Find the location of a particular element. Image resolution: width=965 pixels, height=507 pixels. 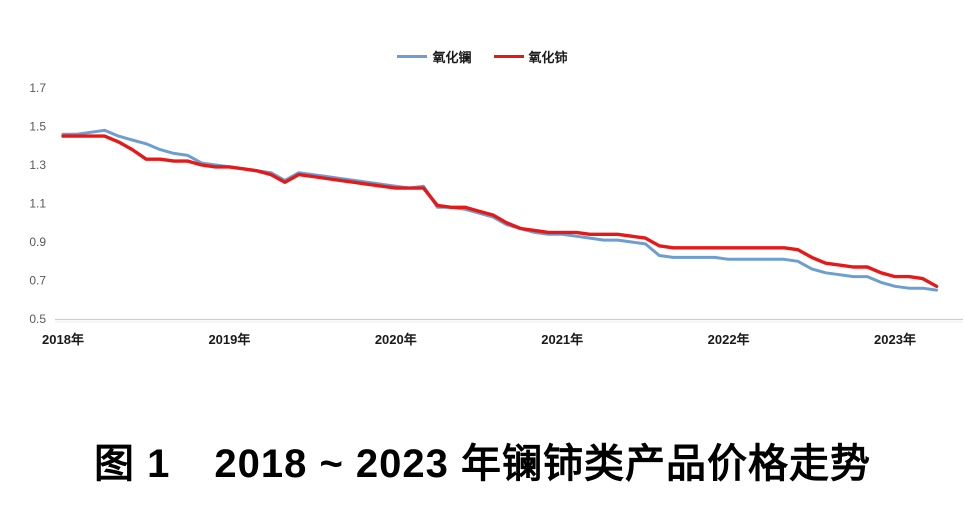

y-tick-label: 1.7 is located at coordinates (37, 88).